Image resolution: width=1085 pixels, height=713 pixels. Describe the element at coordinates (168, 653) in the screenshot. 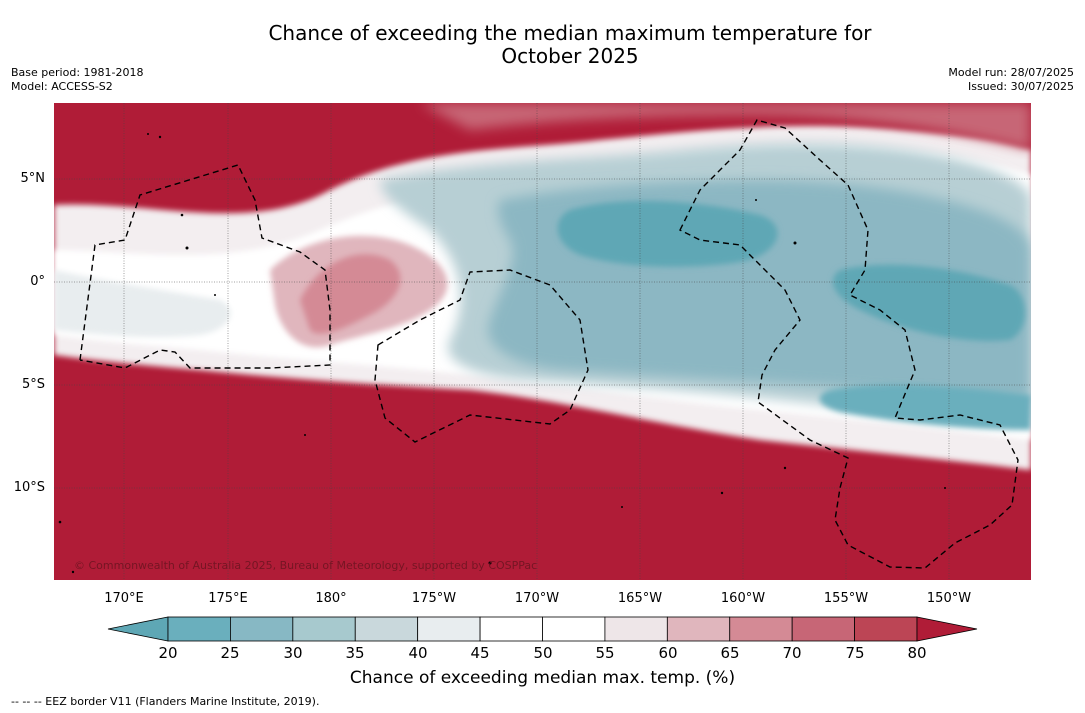

I see `colorbar-tick: 20` at that location.